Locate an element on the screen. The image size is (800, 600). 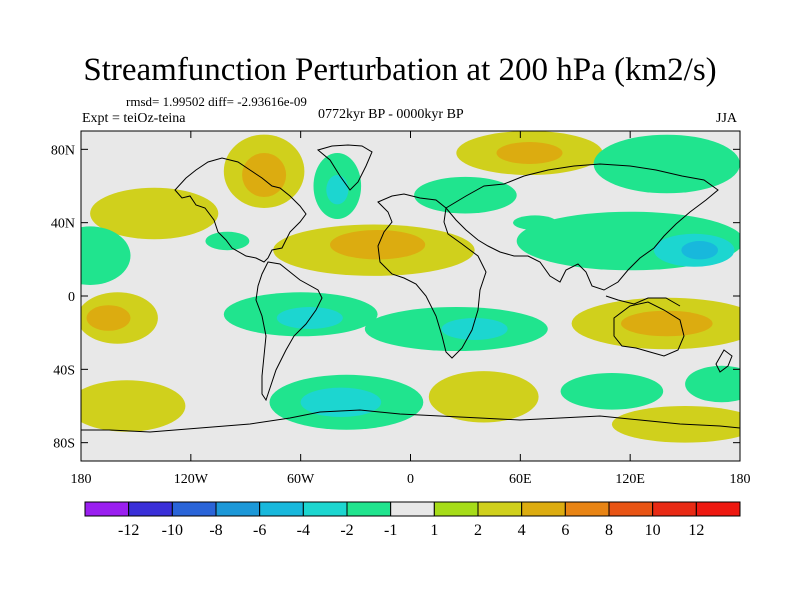
x-tick-label-0: 180 is located at coordinates (81, 479).